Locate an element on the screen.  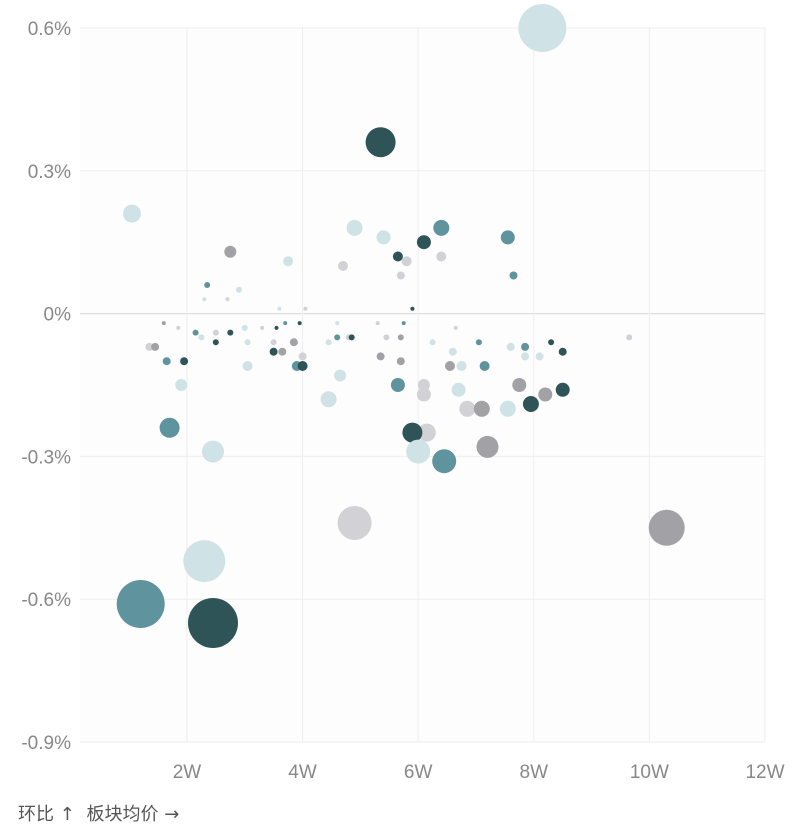
y-tick-label: 0.6% is located at coordinates (49, 29).